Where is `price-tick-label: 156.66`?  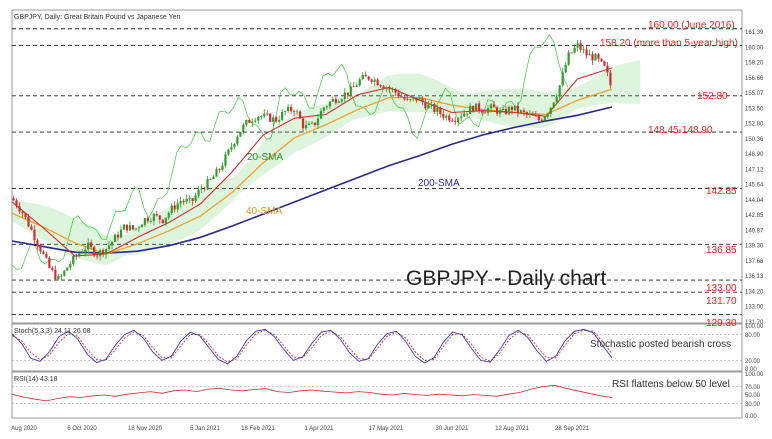
price-tick-label: 156.66 is located at coordinates (754, 79).